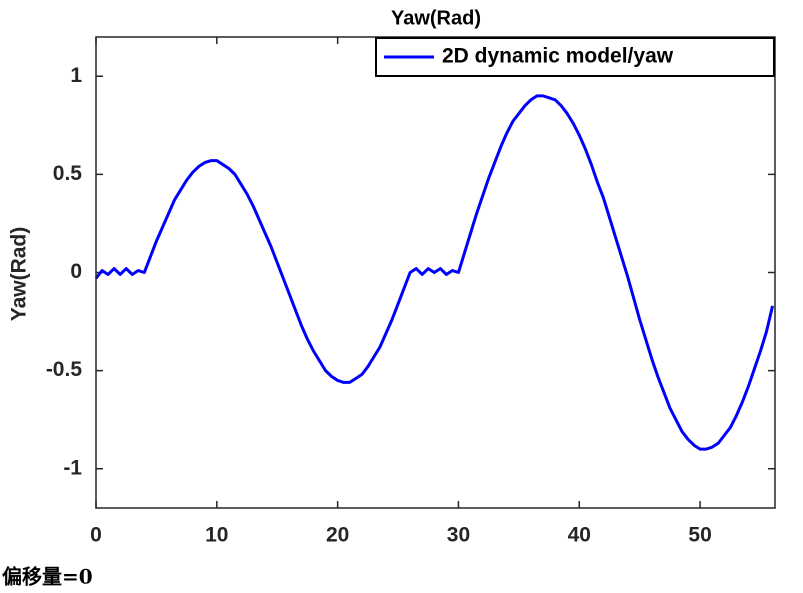 The width and height of the screenshot is (803, 593). I want to click on legend-label: 2D dynamic model/yaw, so click(558, 56).